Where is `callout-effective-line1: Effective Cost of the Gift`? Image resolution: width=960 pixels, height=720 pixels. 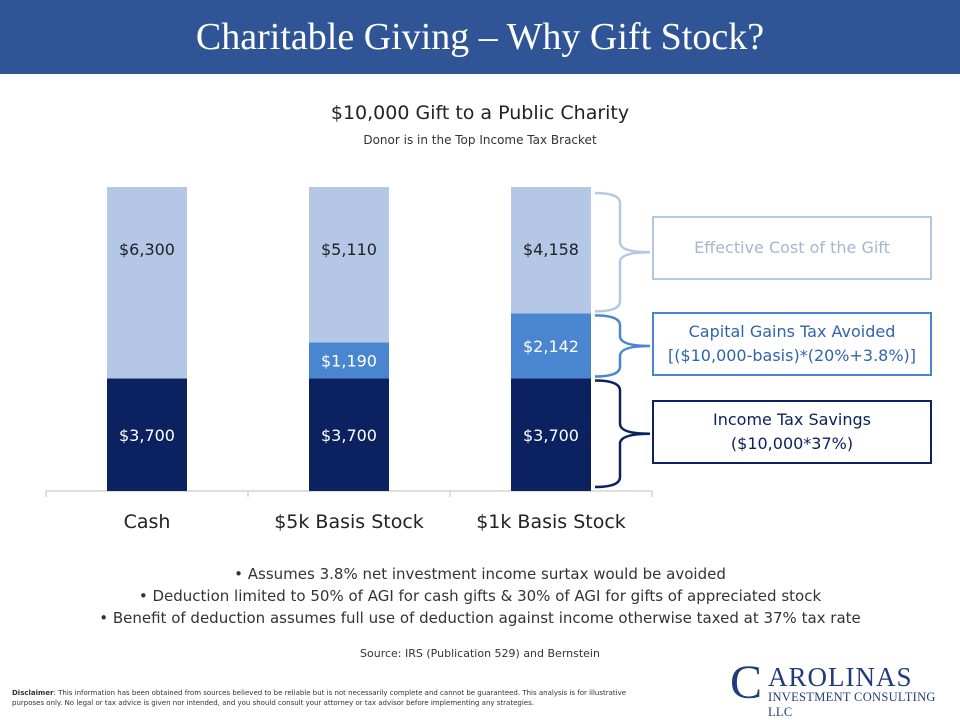 callout-effective-line1: Effective Cost of the Gift is located at coordinates (792, 247).